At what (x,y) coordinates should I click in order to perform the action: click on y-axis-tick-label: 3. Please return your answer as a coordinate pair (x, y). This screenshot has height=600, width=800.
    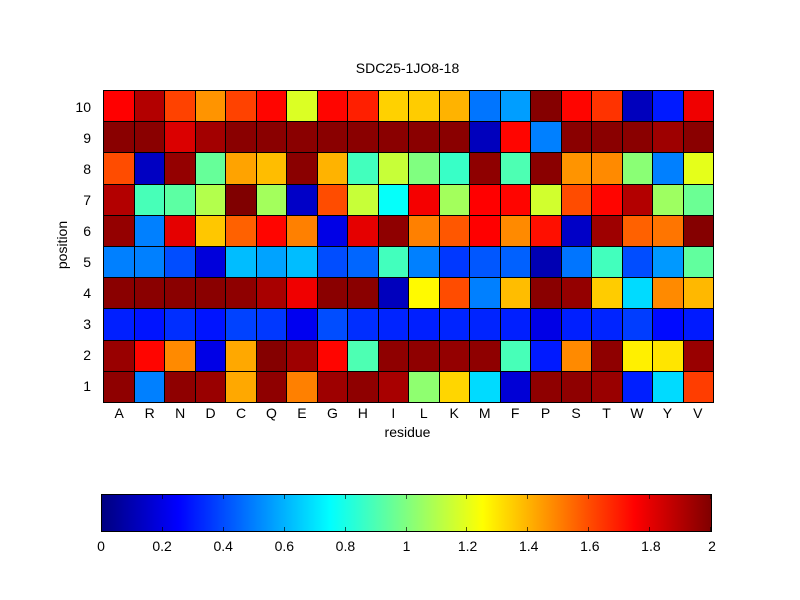
    Looking at the image, I should click on (87, 324).